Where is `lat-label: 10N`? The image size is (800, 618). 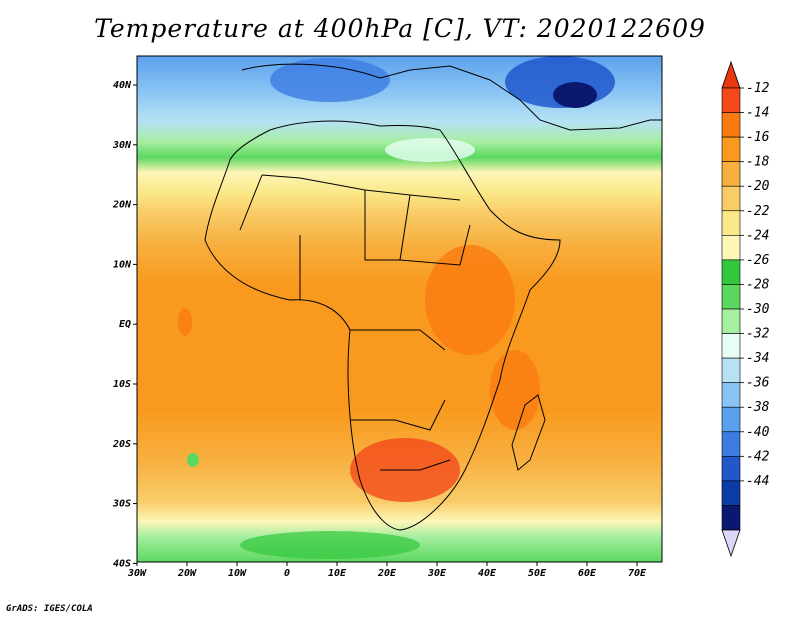 lat-label: 10N is located at coordinates (122, 264).